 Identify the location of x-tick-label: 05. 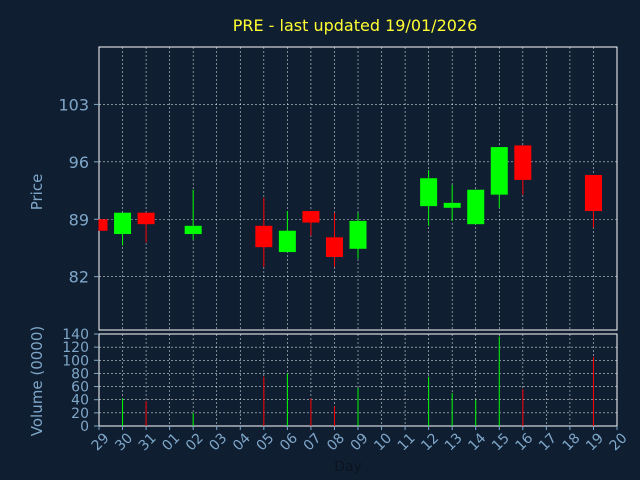
(266, 442).